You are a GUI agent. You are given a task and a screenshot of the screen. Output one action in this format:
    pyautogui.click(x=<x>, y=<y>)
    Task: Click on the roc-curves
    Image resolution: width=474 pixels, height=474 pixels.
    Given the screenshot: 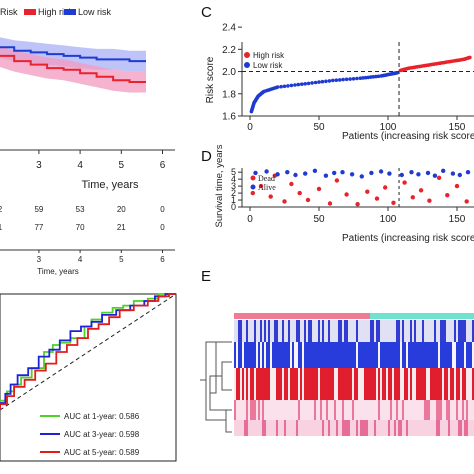 What is the action you would take?
    pyautogui.click(x=88, y=351)
    